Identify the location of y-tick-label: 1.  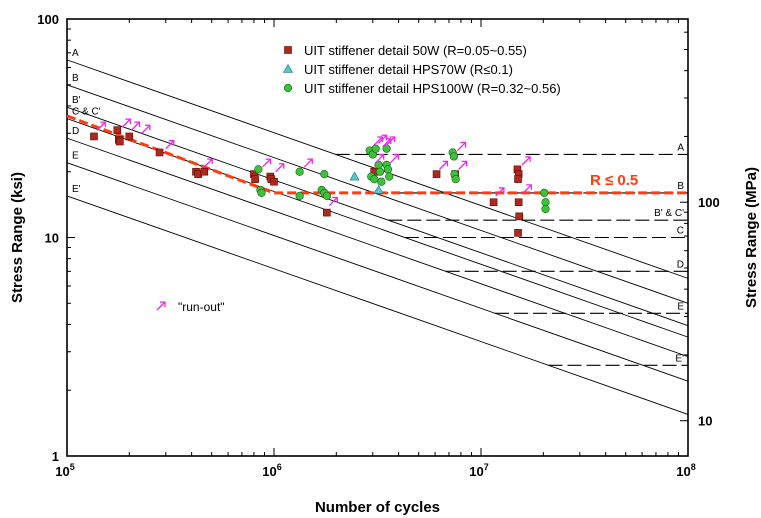
(55, 456).